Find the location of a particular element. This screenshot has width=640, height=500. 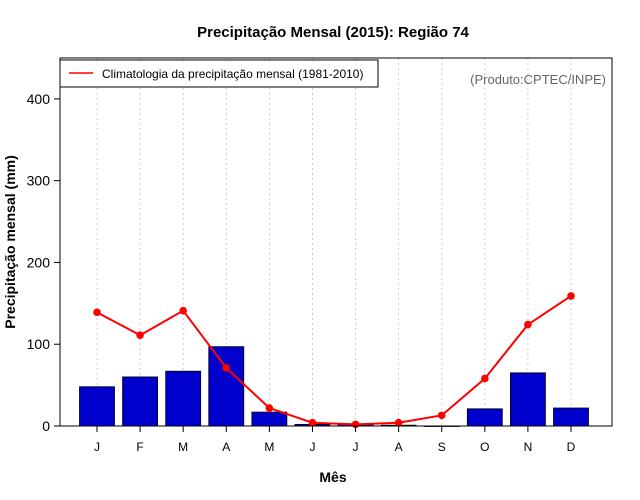

source-annotation: (Produto:CPTEC/INPE) is located at coordinates (538, 79).